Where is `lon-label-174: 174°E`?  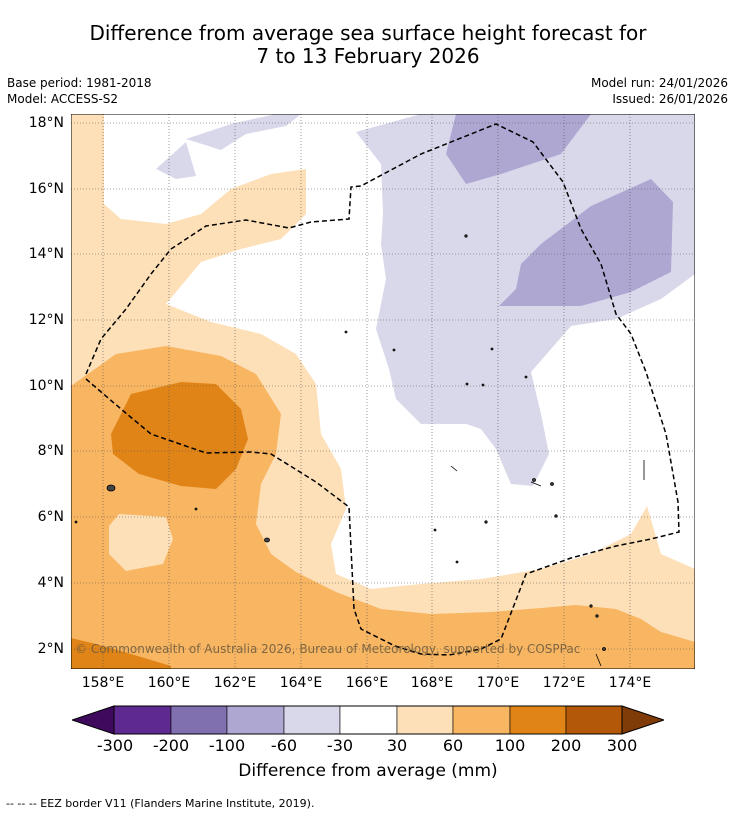
lon-label-174: 174°E is located at coordinates (630, 683).